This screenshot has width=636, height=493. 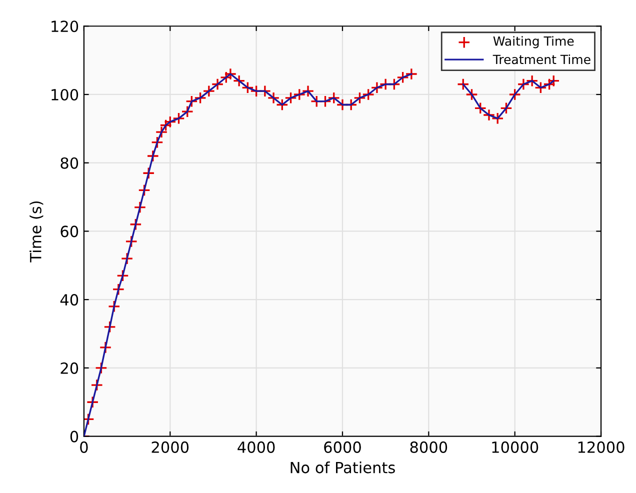 I want to click on x-axis-title: No of Patients, so click(x=342, y=468).